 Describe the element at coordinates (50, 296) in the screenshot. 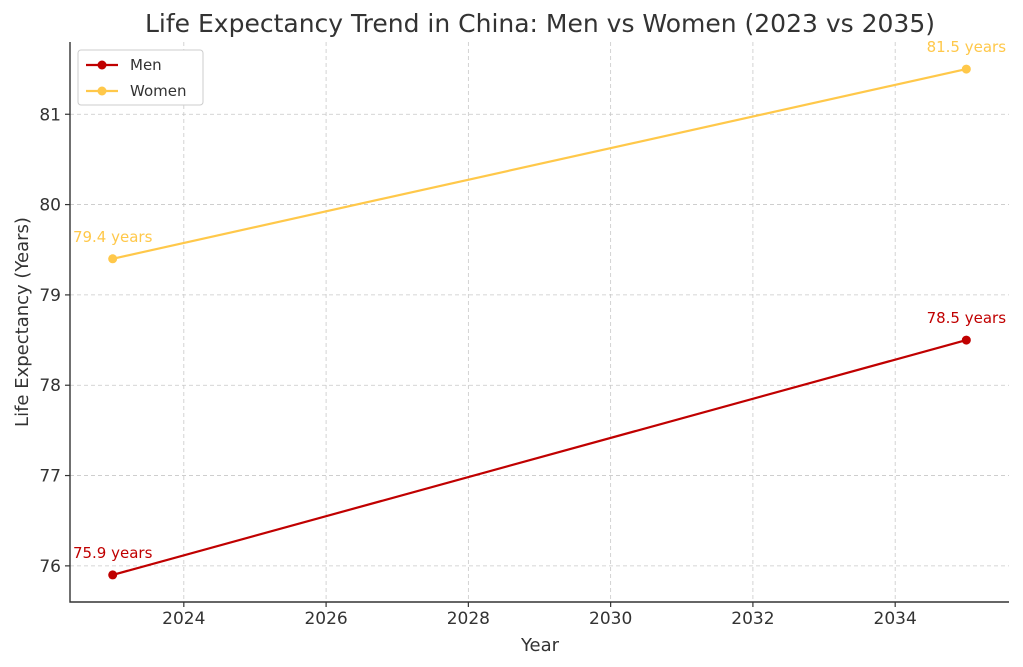

I see `y-tick-label: 79` at that location.